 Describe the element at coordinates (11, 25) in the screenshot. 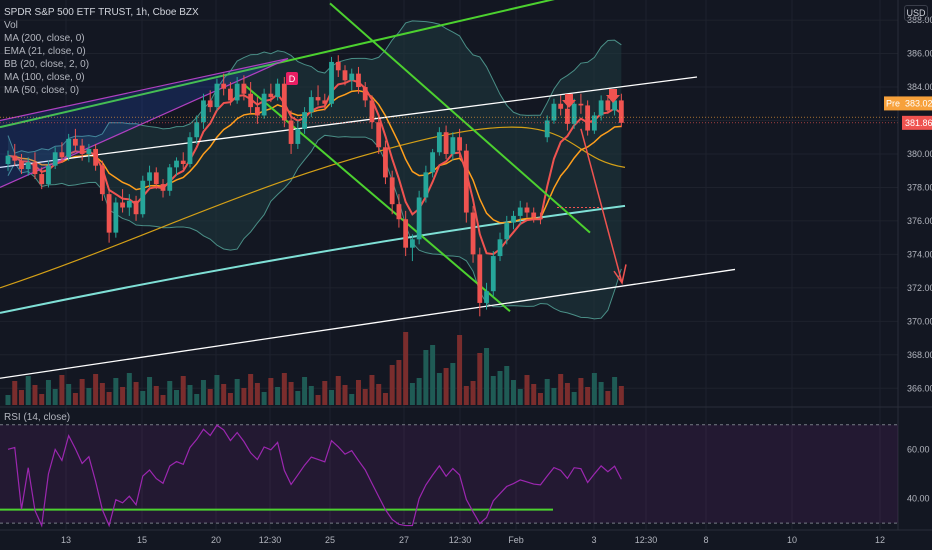

I see `indicator-vol: Vol` at that location.